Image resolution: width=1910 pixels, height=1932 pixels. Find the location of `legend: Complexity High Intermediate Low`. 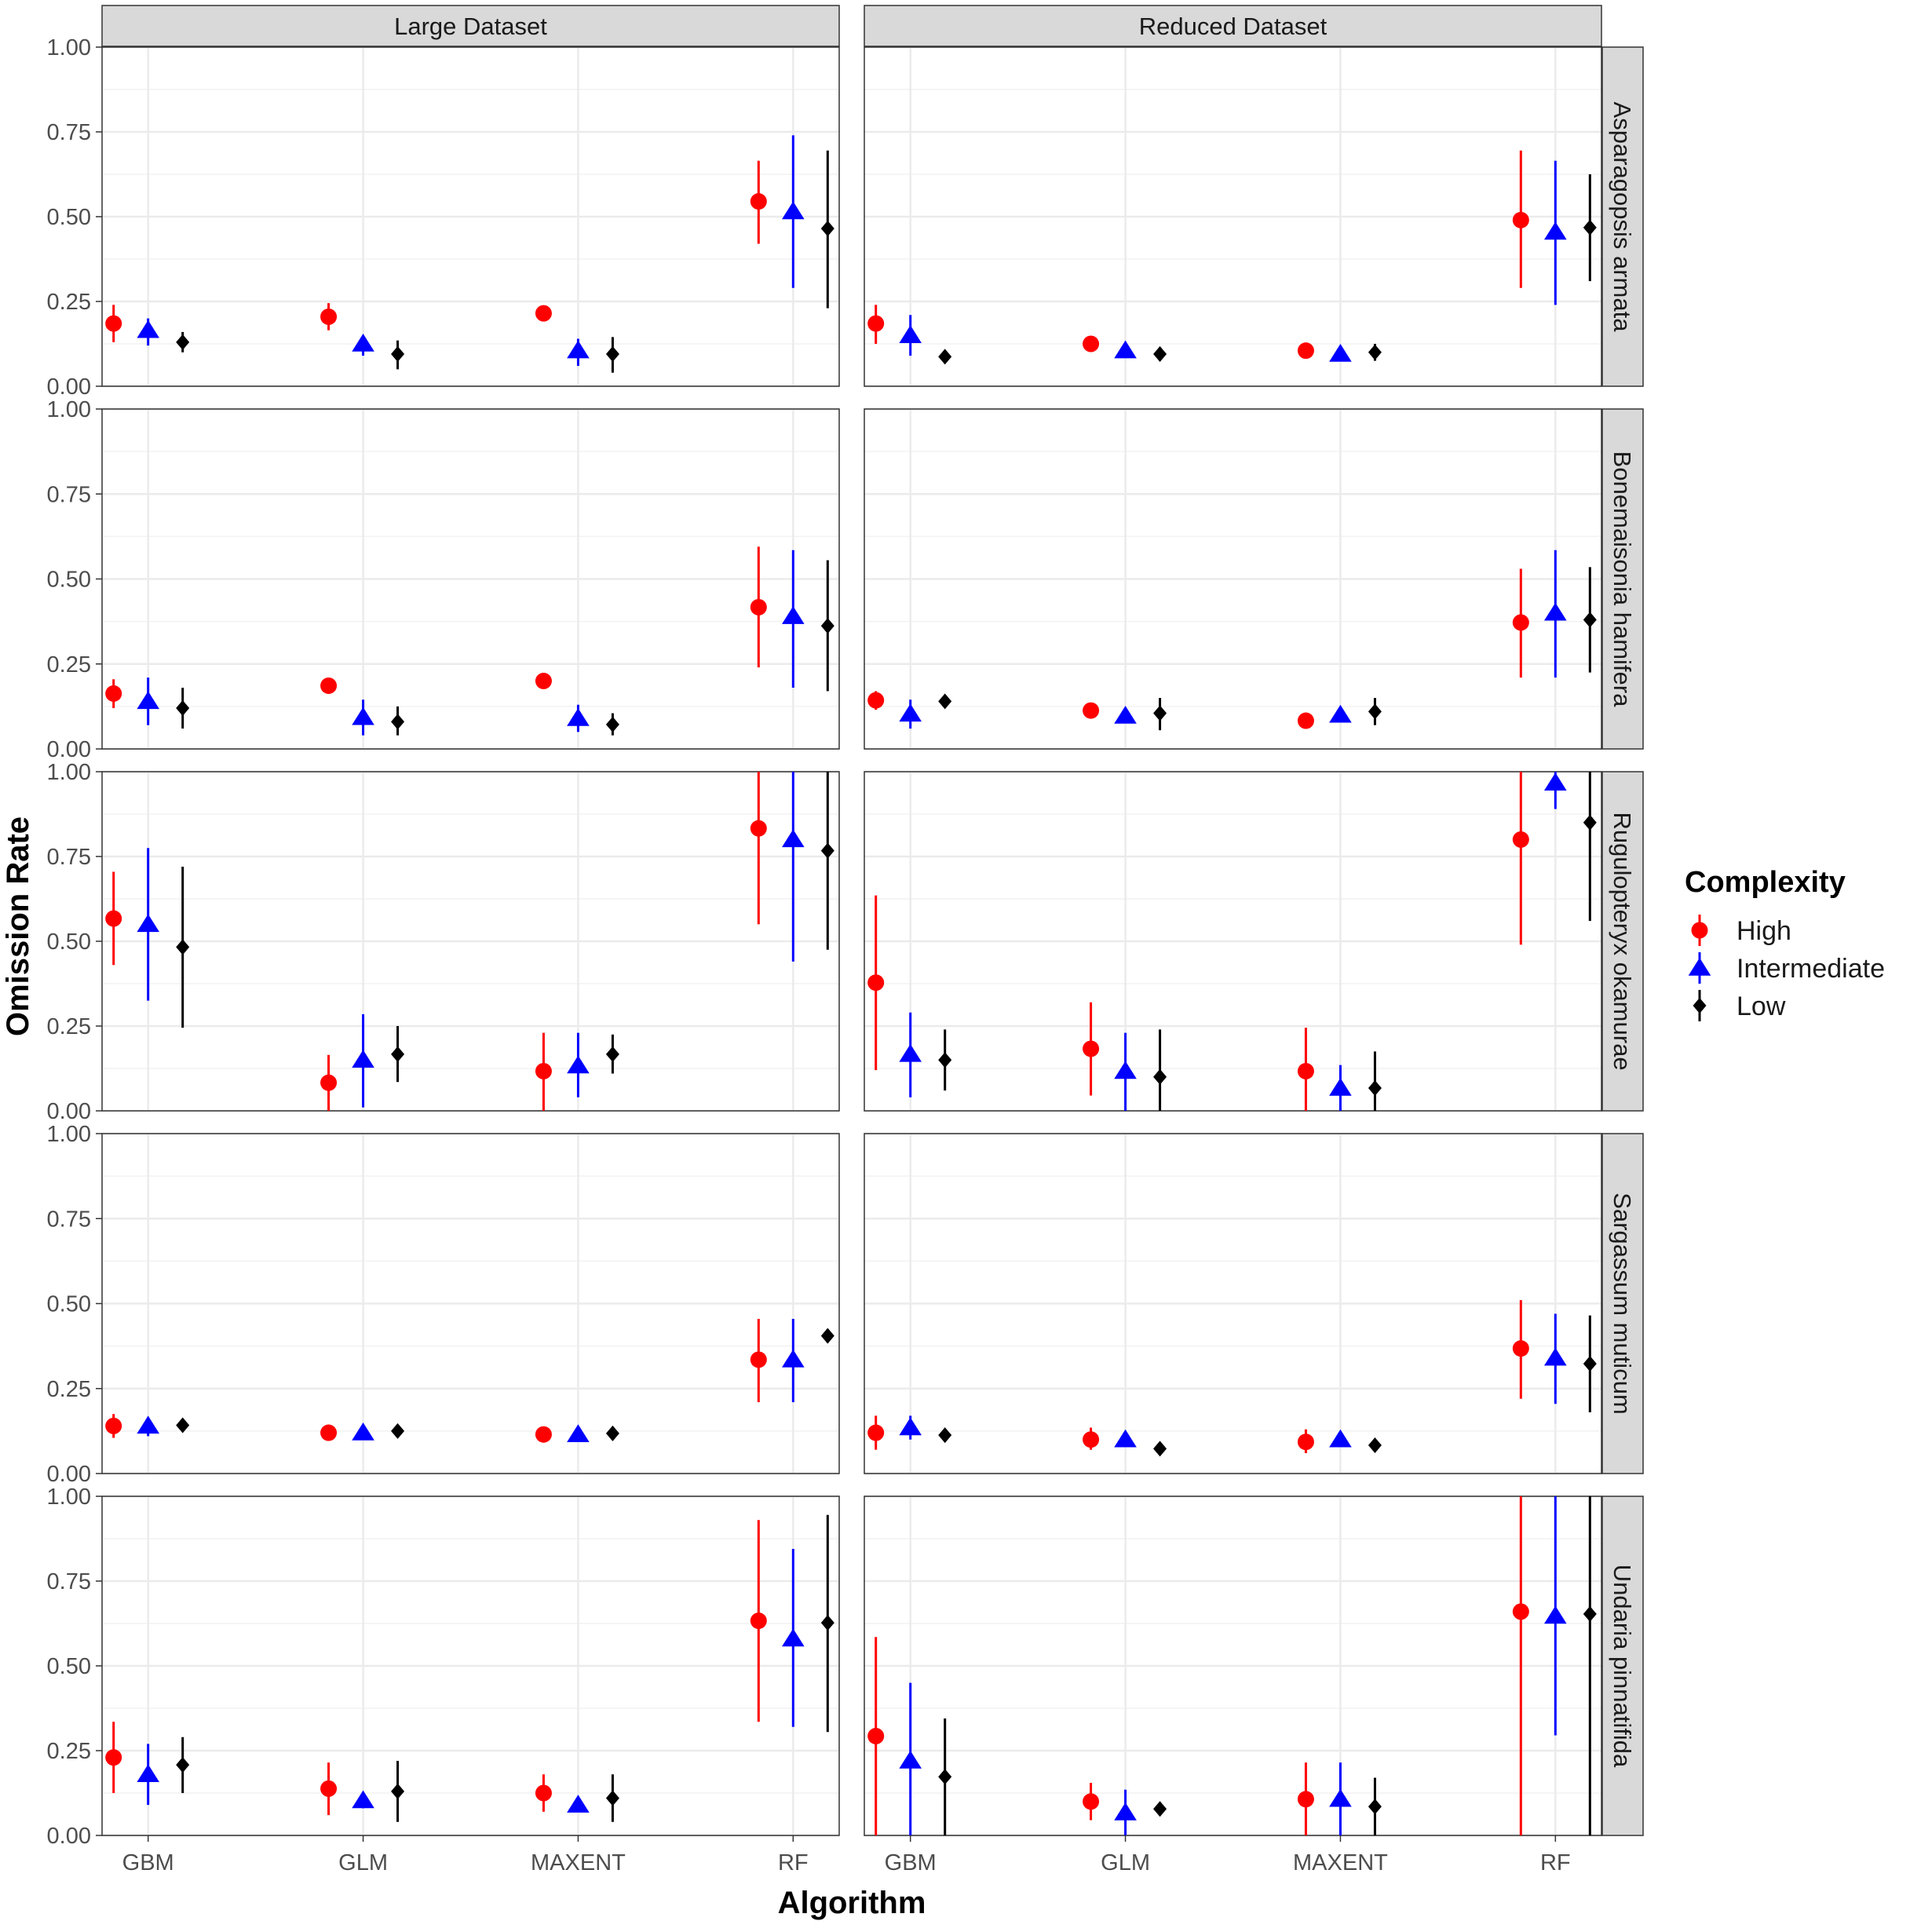

legend: Complexity High Intermediate Low is located at coordinates (1785, 943).